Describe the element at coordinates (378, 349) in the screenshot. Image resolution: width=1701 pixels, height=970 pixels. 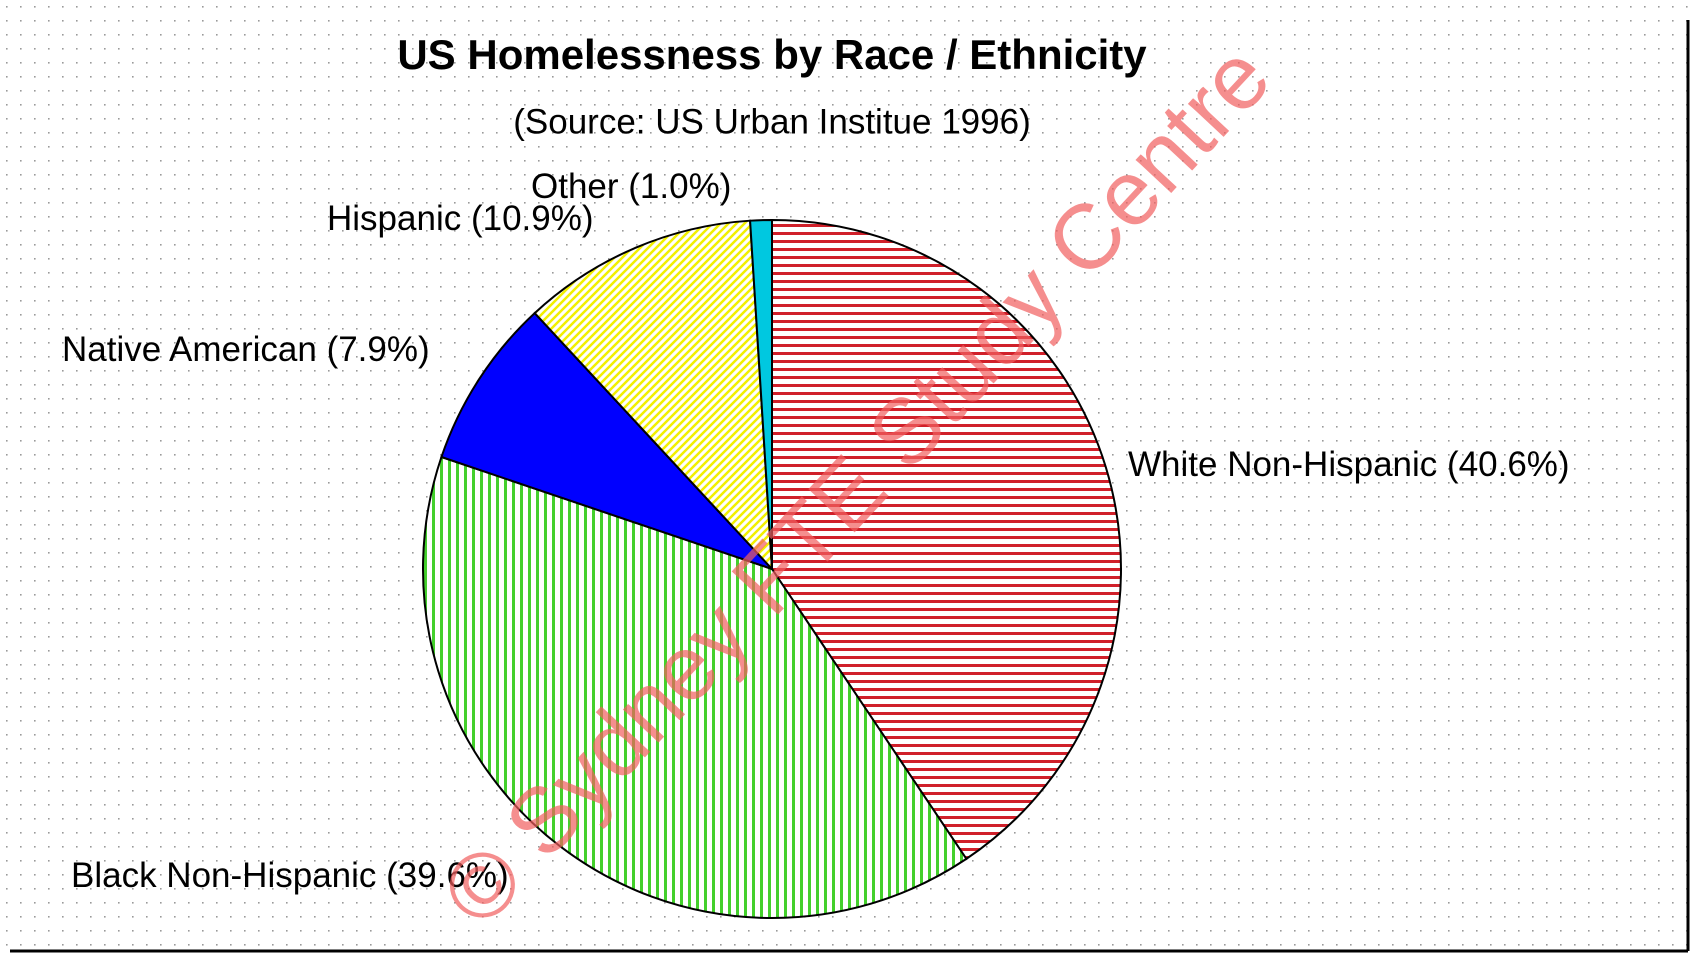
I see `slice-value-label: (7.9%)` at that location.